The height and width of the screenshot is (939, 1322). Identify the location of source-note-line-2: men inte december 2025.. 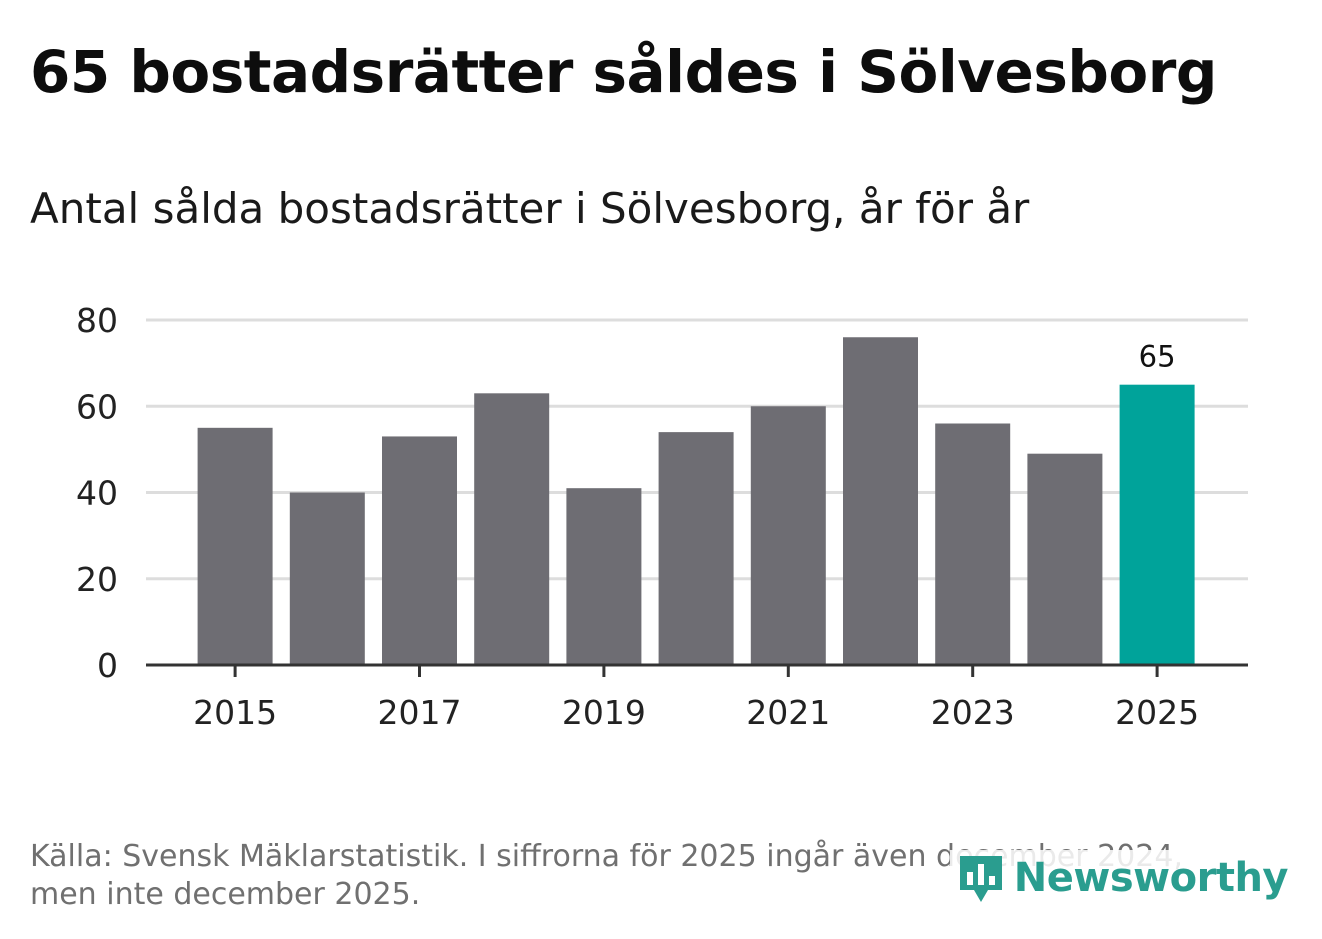
(225, 894).